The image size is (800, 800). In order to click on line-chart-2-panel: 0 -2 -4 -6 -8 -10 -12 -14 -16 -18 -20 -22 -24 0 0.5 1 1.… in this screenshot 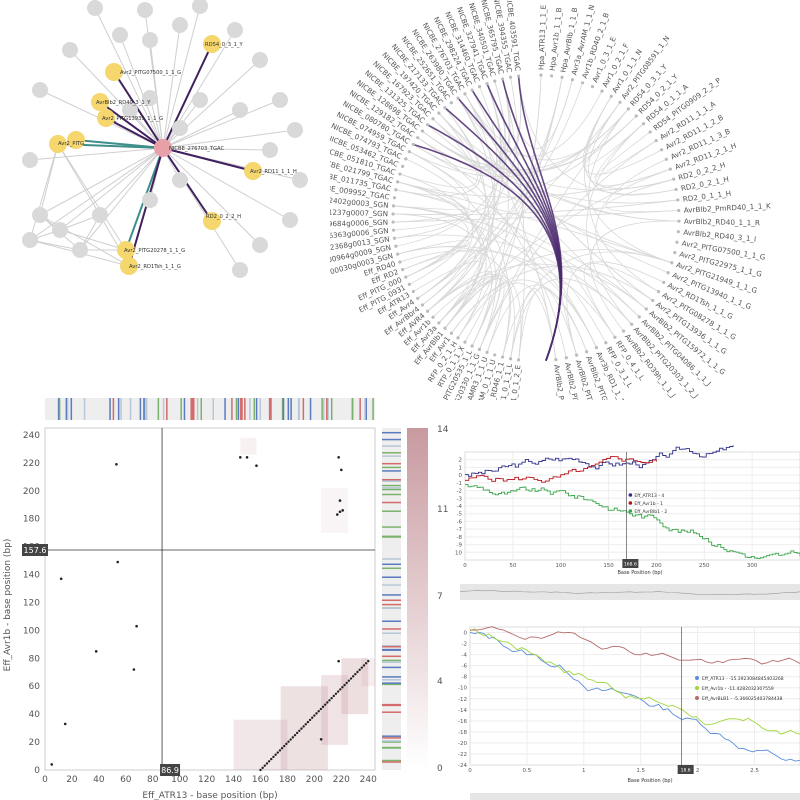, I will do `click(627, 707)`.